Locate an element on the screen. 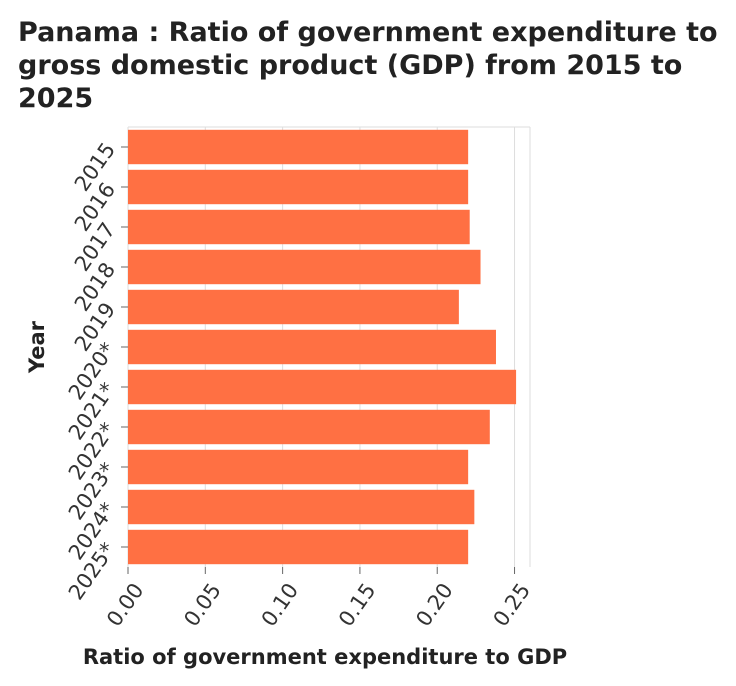  bar-2016 is located at coordinates (298, 187).